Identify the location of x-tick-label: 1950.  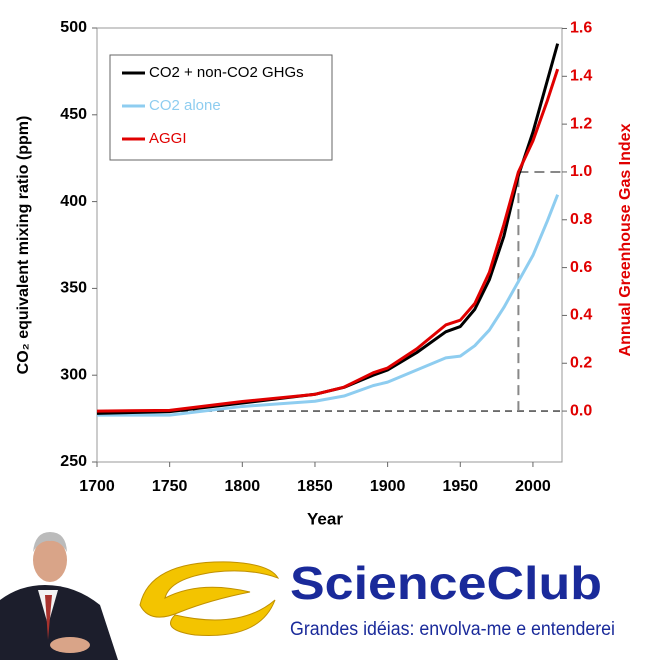
(460, 486).